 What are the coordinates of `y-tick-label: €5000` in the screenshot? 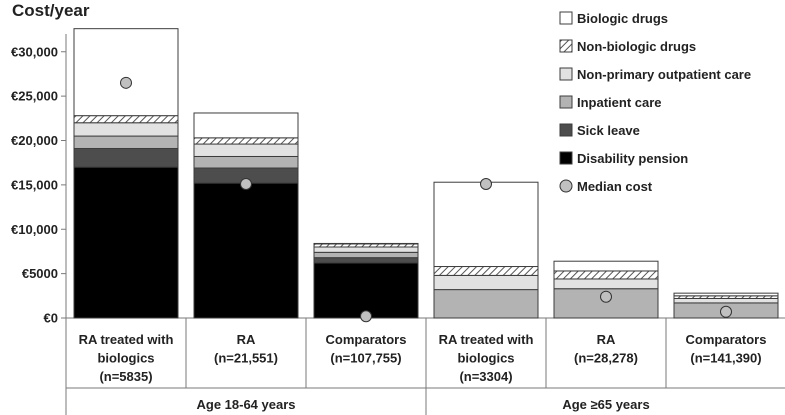 It's located at (40, 273).